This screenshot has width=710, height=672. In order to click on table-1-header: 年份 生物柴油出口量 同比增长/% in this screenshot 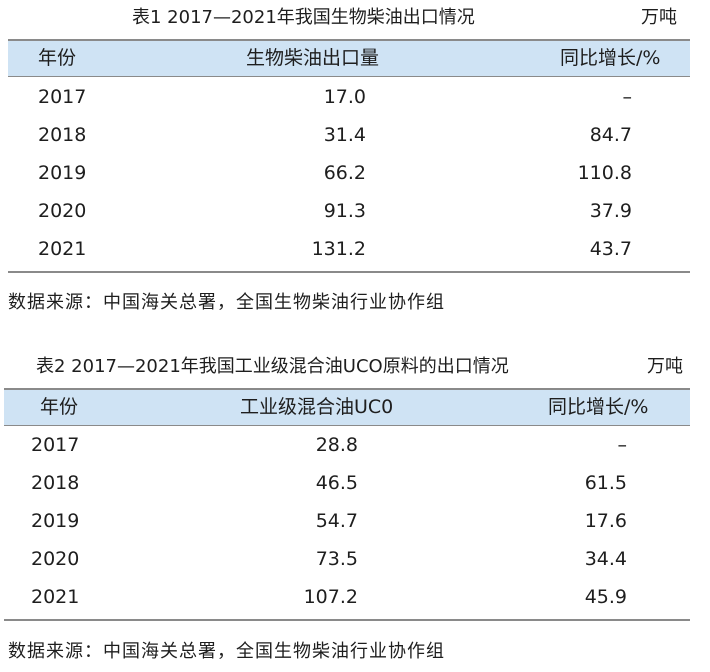, I will do `click(349, 58)`.